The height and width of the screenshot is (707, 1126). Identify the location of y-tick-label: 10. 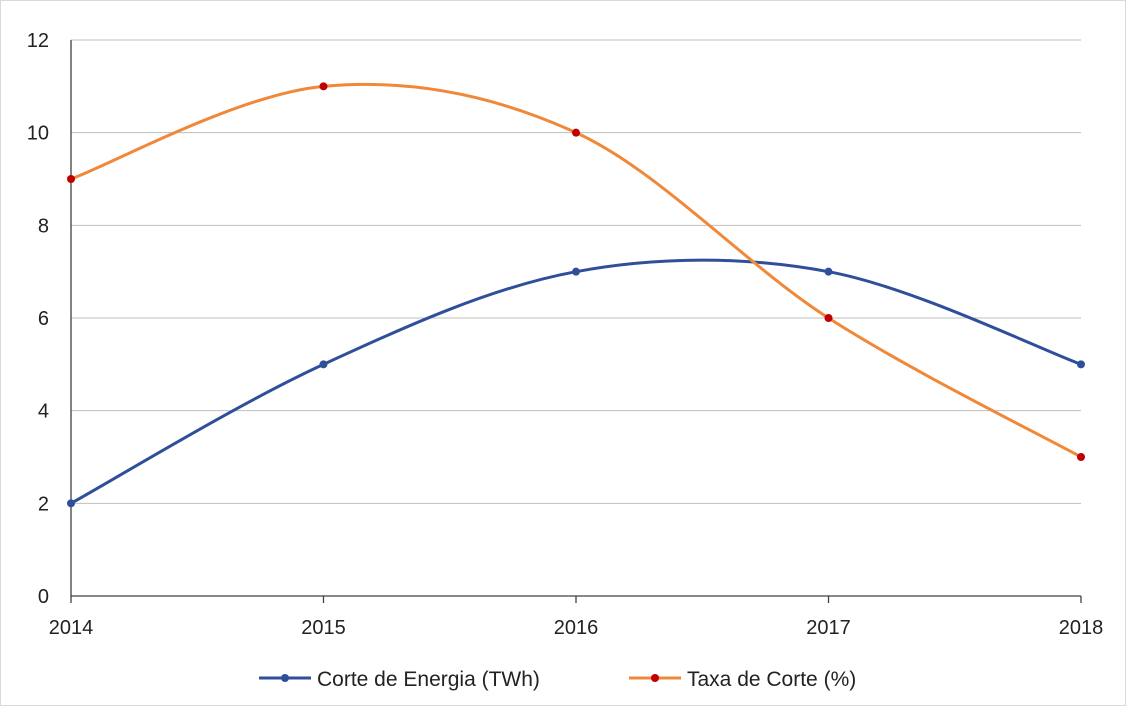
(38, 134).